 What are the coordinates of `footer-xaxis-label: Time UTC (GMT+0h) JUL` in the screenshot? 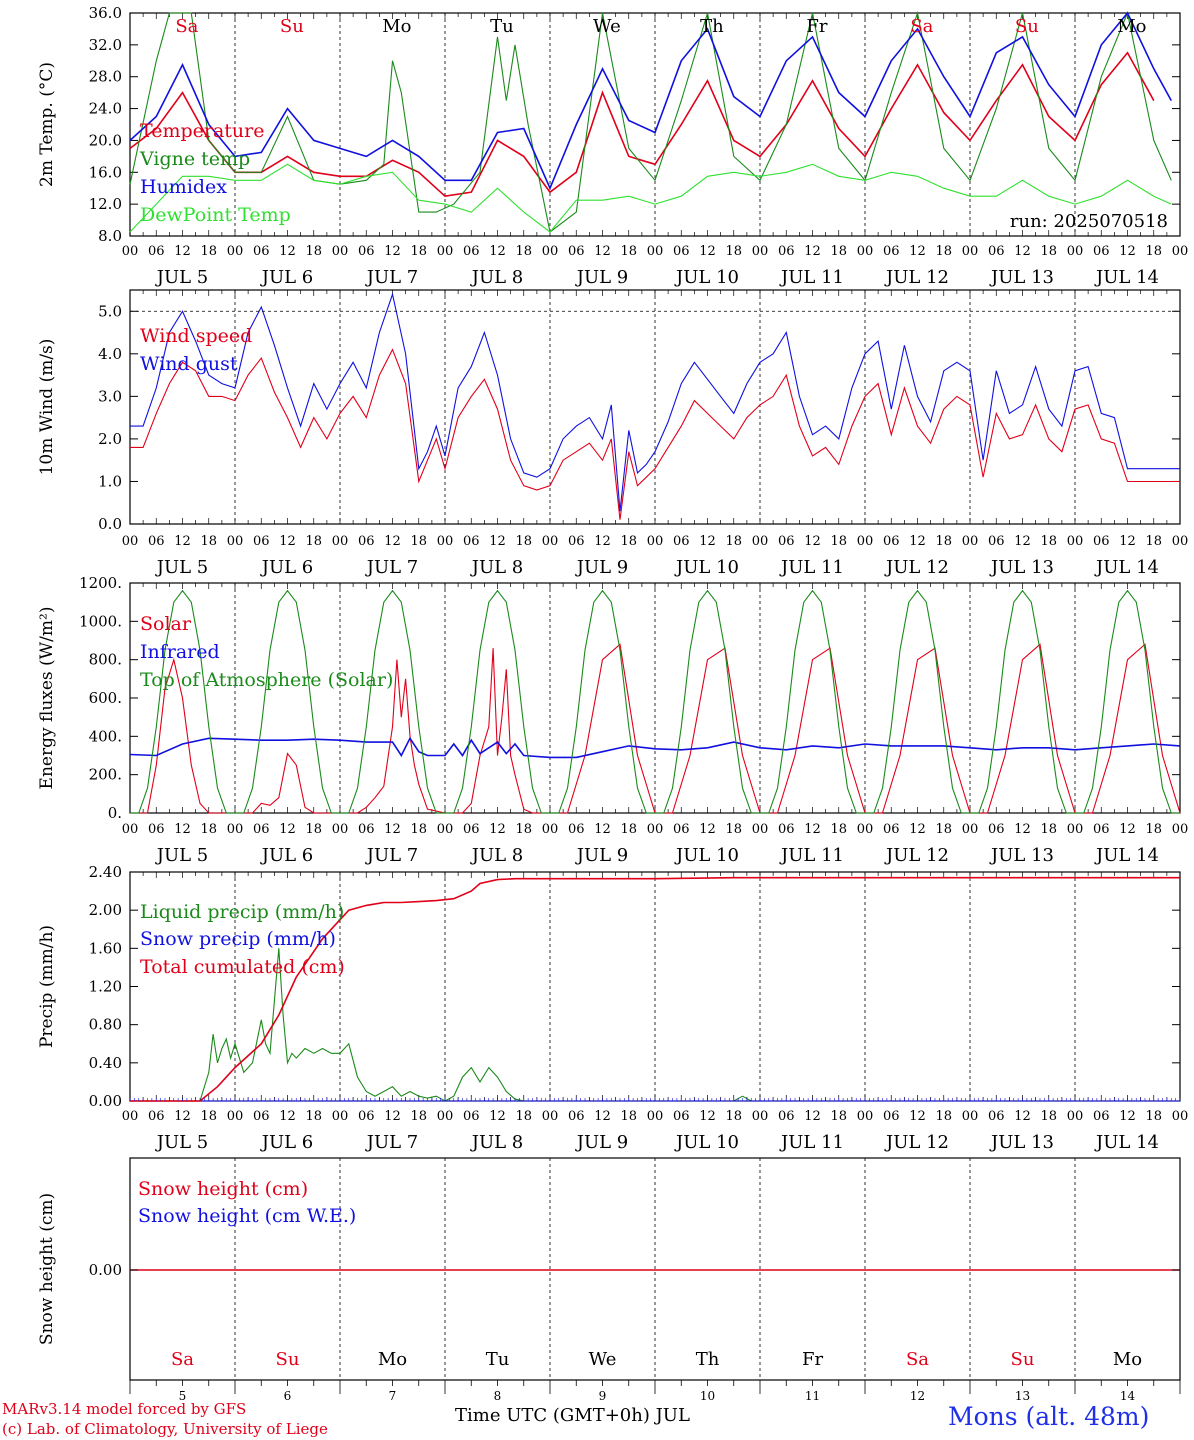 It's located at (572, 1415).